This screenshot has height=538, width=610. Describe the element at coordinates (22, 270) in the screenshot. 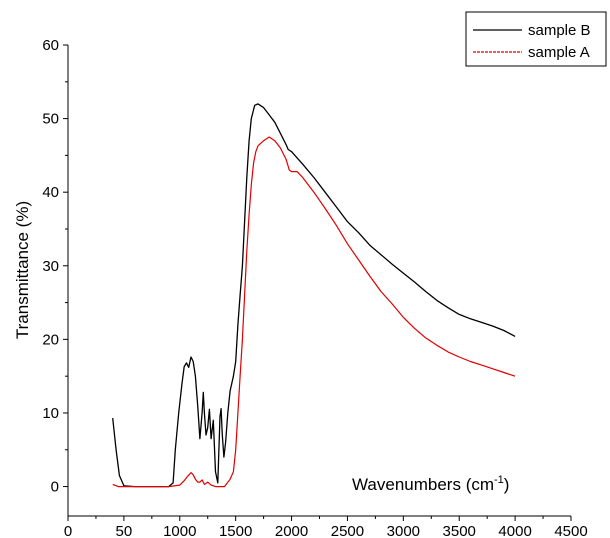

I see `y-axis-title: Transmittance (%)` at that location.